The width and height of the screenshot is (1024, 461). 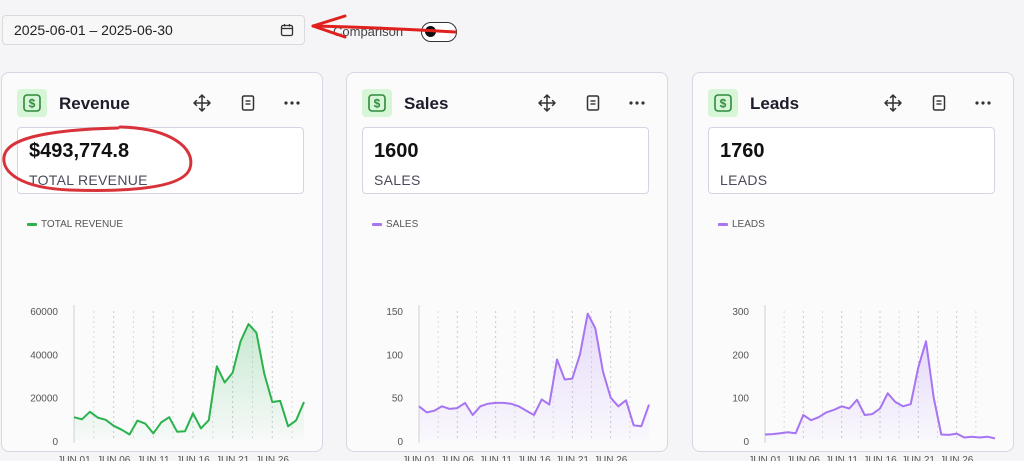 I want to click on metric-value: $493,774.8, so click(x=79, y=151).